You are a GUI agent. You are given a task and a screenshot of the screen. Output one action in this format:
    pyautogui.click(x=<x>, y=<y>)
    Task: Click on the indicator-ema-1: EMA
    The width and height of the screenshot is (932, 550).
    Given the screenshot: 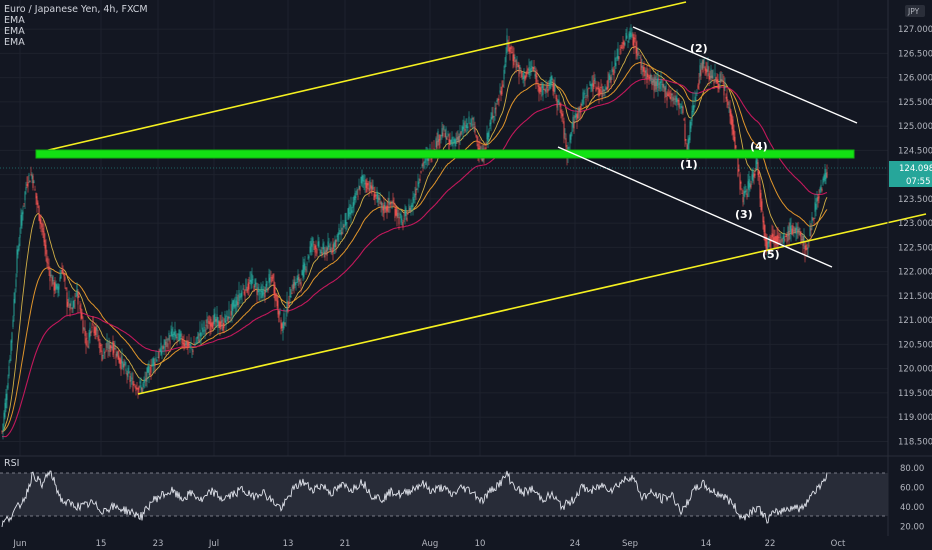 What is the action you would take?
    pyautogui.click(x=14, y=20)
    